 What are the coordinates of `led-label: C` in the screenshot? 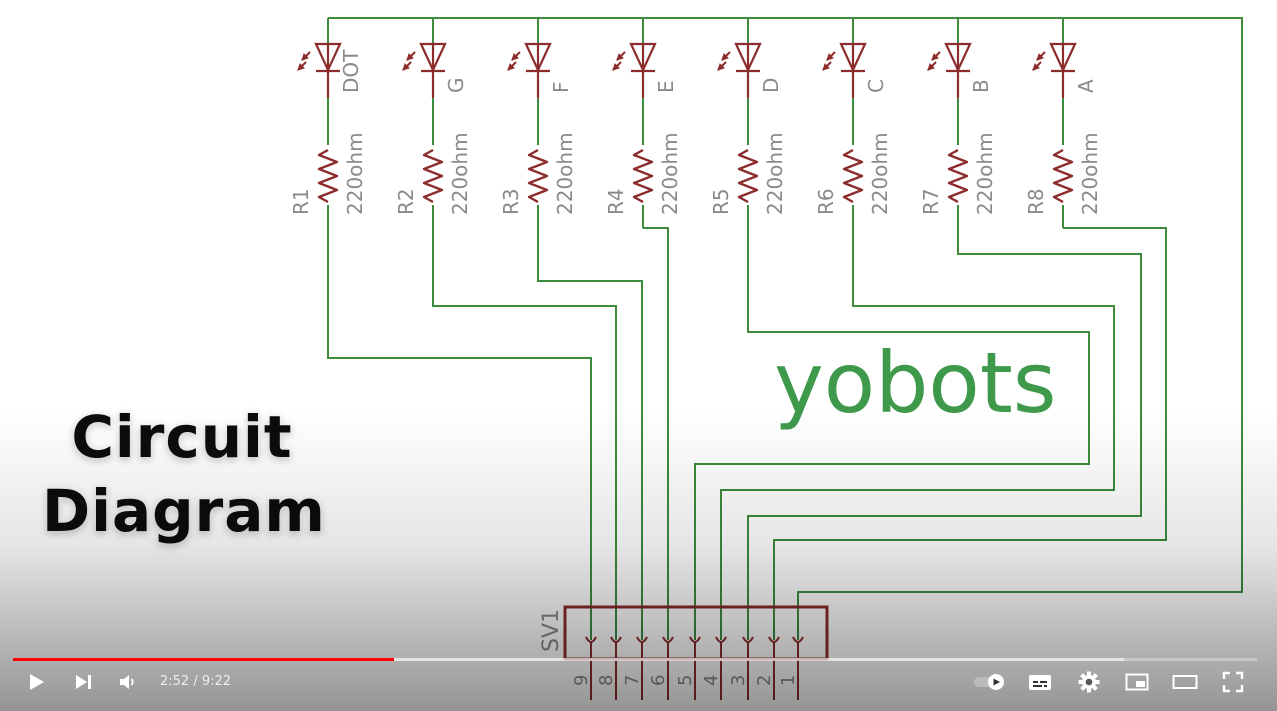 It's located at (876, 86).